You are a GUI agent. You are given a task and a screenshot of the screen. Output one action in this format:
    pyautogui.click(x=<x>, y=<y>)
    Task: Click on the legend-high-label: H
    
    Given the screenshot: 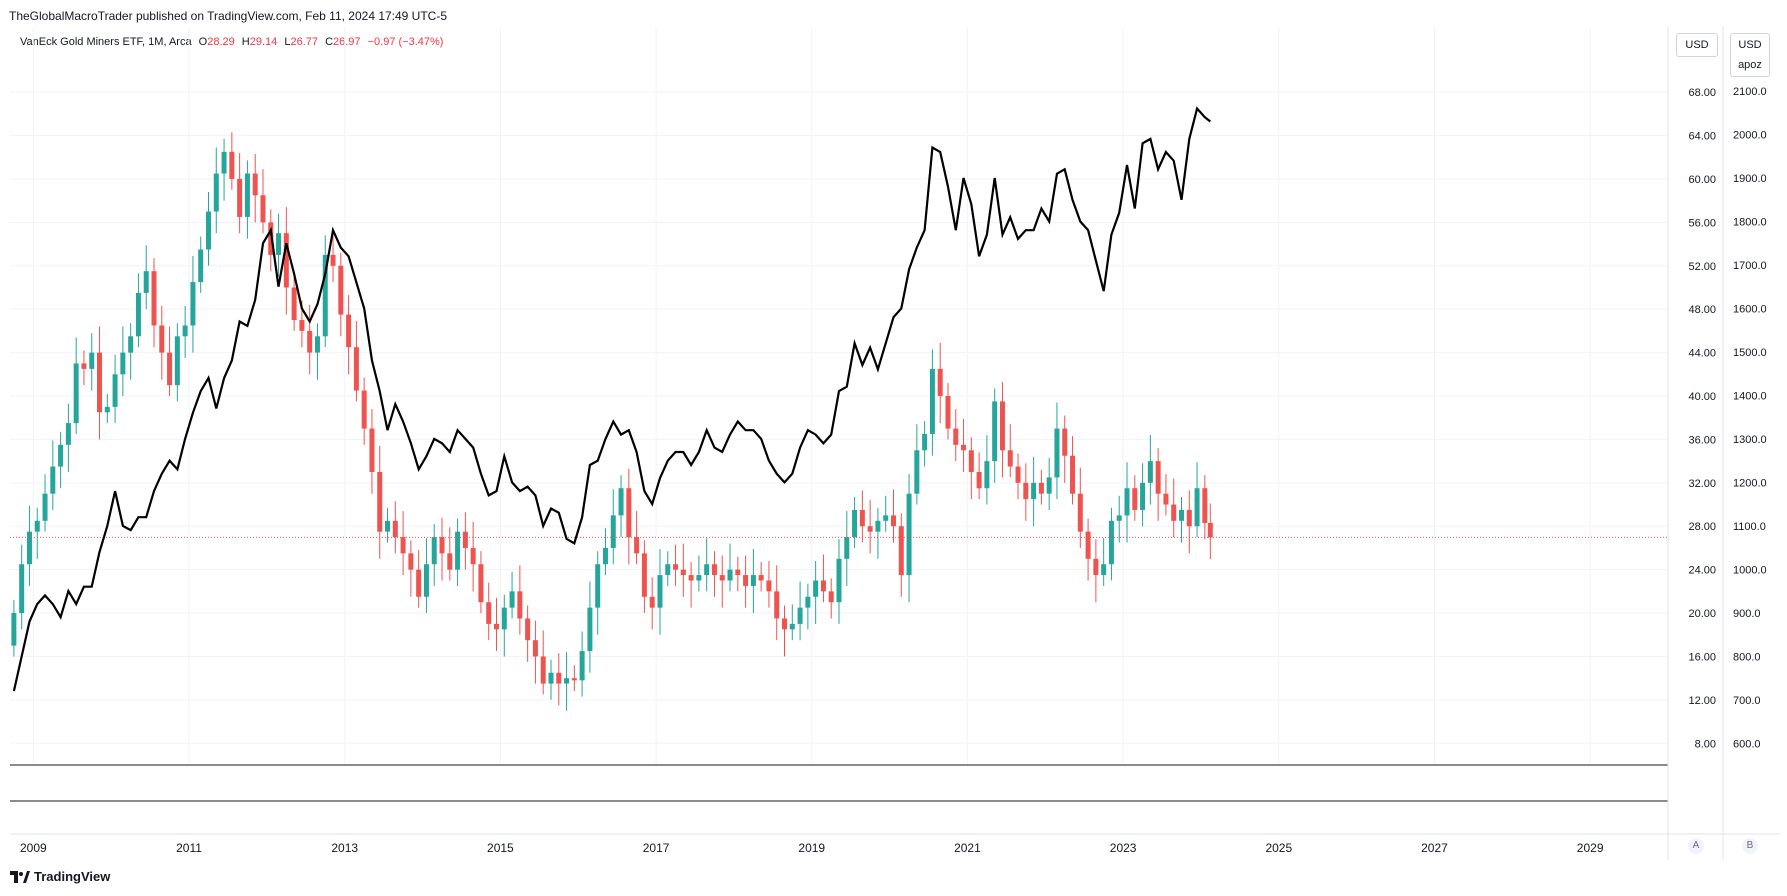 What is the action you would take?
    pyautogui.click(x=245, y=42)
    